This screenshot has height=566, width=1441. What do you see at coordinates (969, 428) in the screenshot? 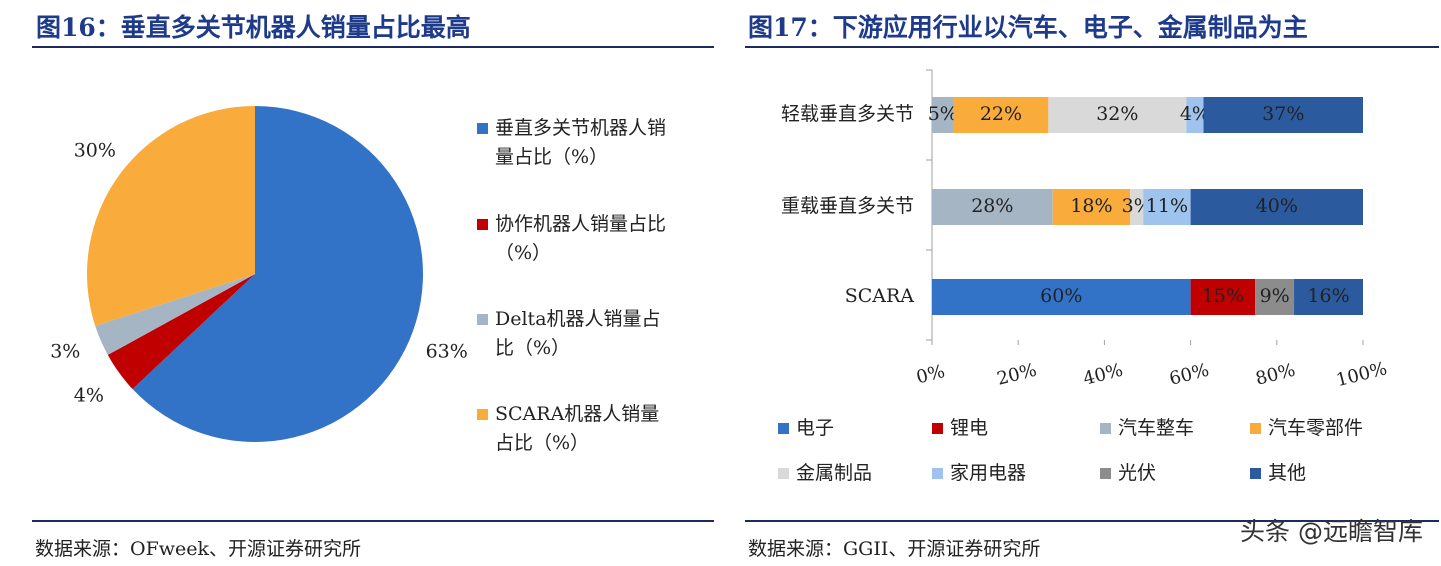
I see `legend-label: 锂电` at bounding box center [969, 428].